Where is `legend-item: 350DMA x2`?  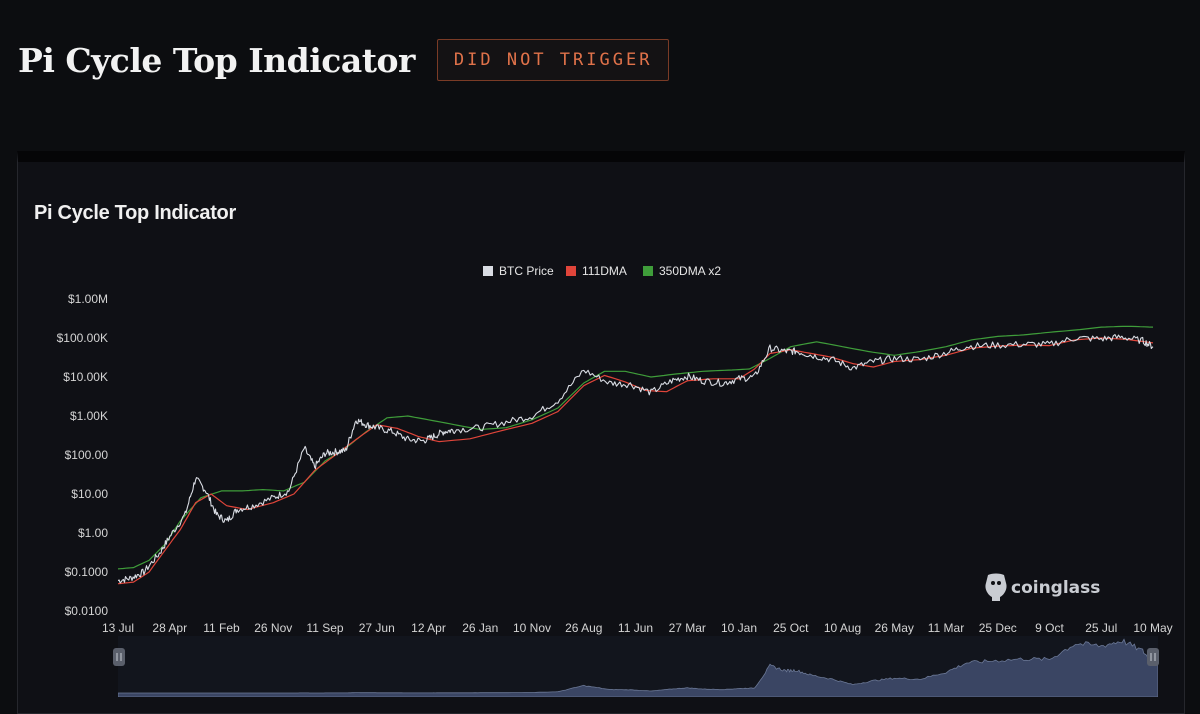
legend-item: 350DMA x2 is located at coordinates (682, 271).